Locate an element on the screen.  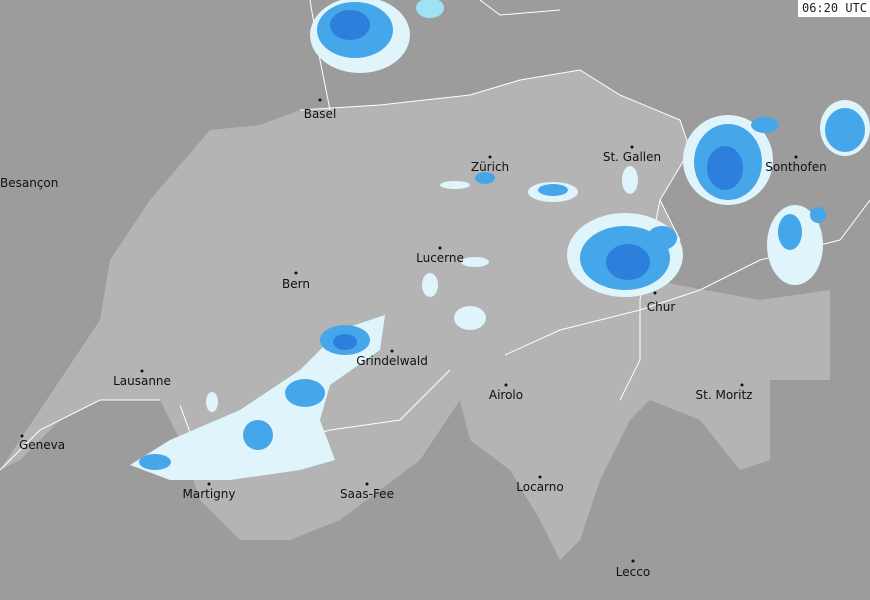
city-lucerne: Lucerne is located at coordinates (440, 258).